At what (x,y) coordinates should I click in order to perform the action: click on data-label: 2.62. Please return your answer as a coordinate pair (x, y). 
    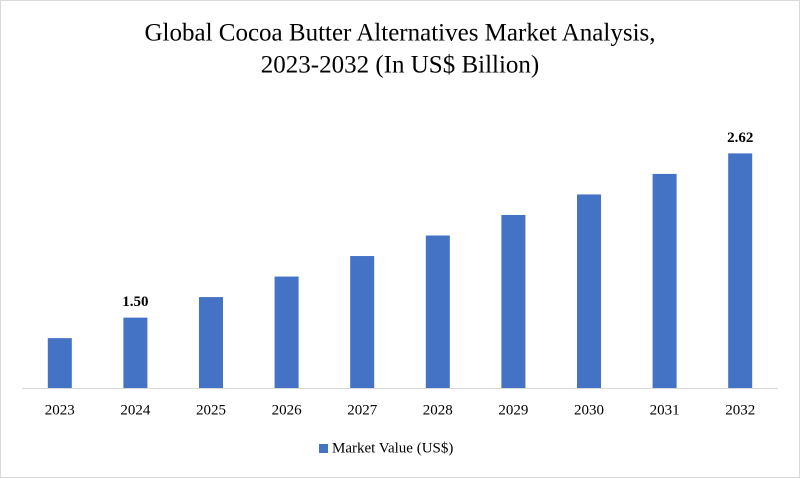
    Looking at the image, I should click on (740, 138).